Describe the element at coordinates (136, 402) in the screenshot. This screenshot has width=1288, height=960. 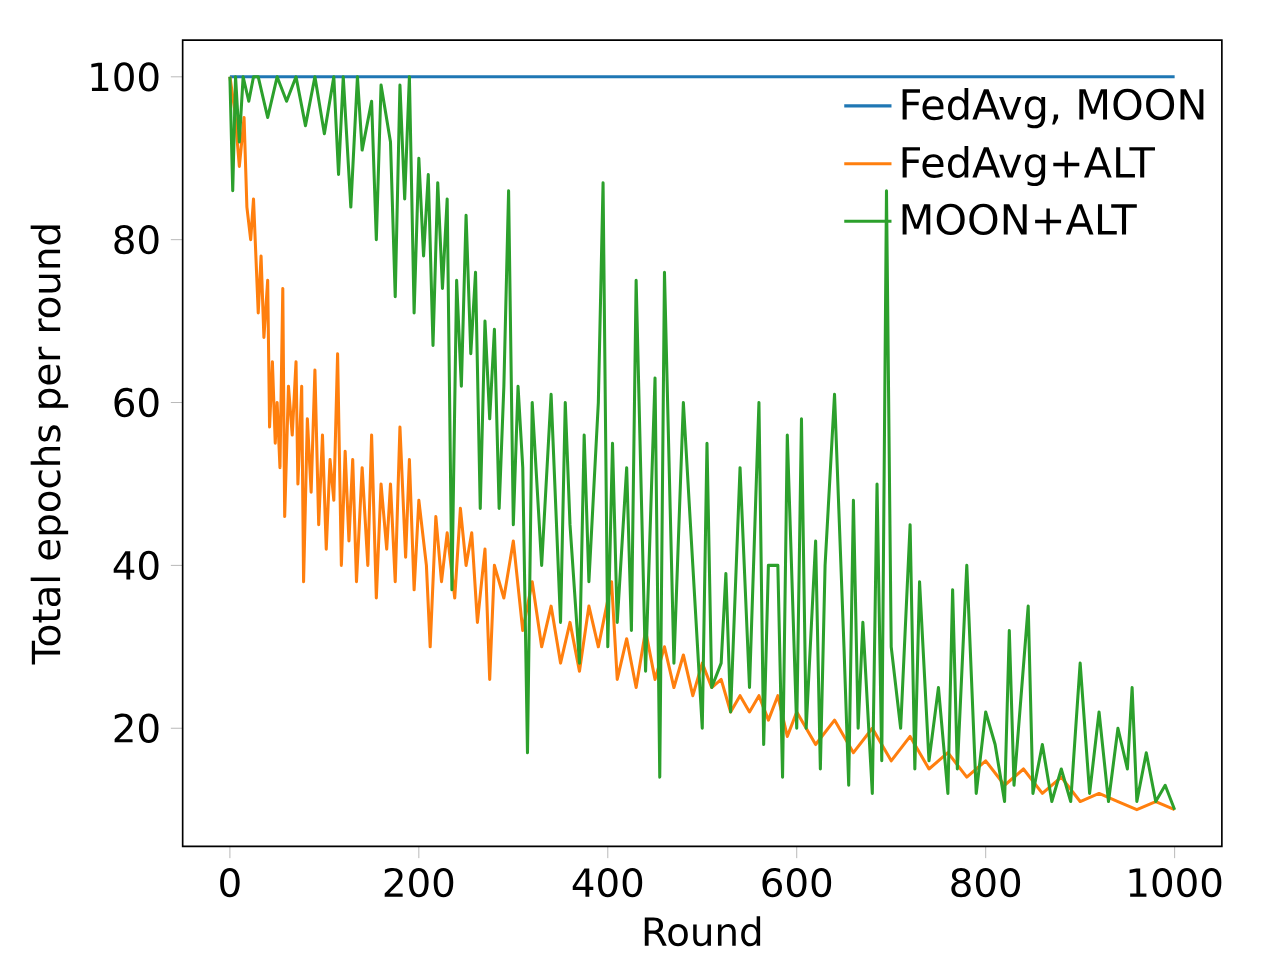
I see `y-tick-label: 60` at that location.